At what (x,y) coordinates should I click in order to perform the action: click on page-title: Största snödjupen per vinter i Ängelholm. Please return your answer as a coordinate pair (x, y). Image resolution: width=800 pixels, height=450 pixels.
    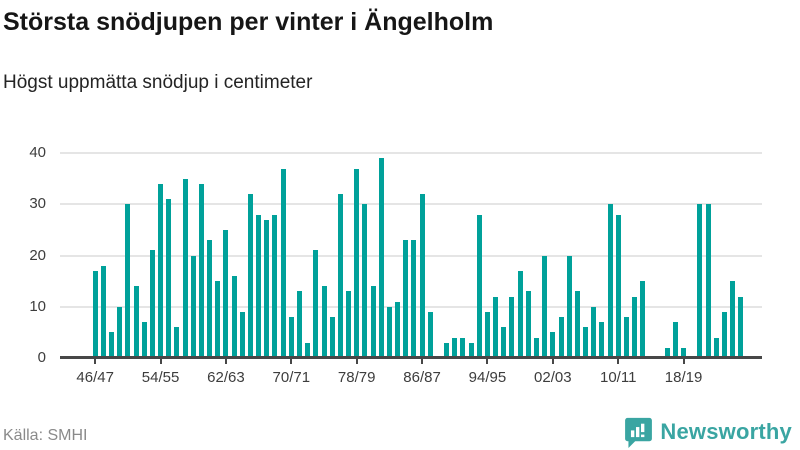
    Looking at the image, I should click on (248, 22).